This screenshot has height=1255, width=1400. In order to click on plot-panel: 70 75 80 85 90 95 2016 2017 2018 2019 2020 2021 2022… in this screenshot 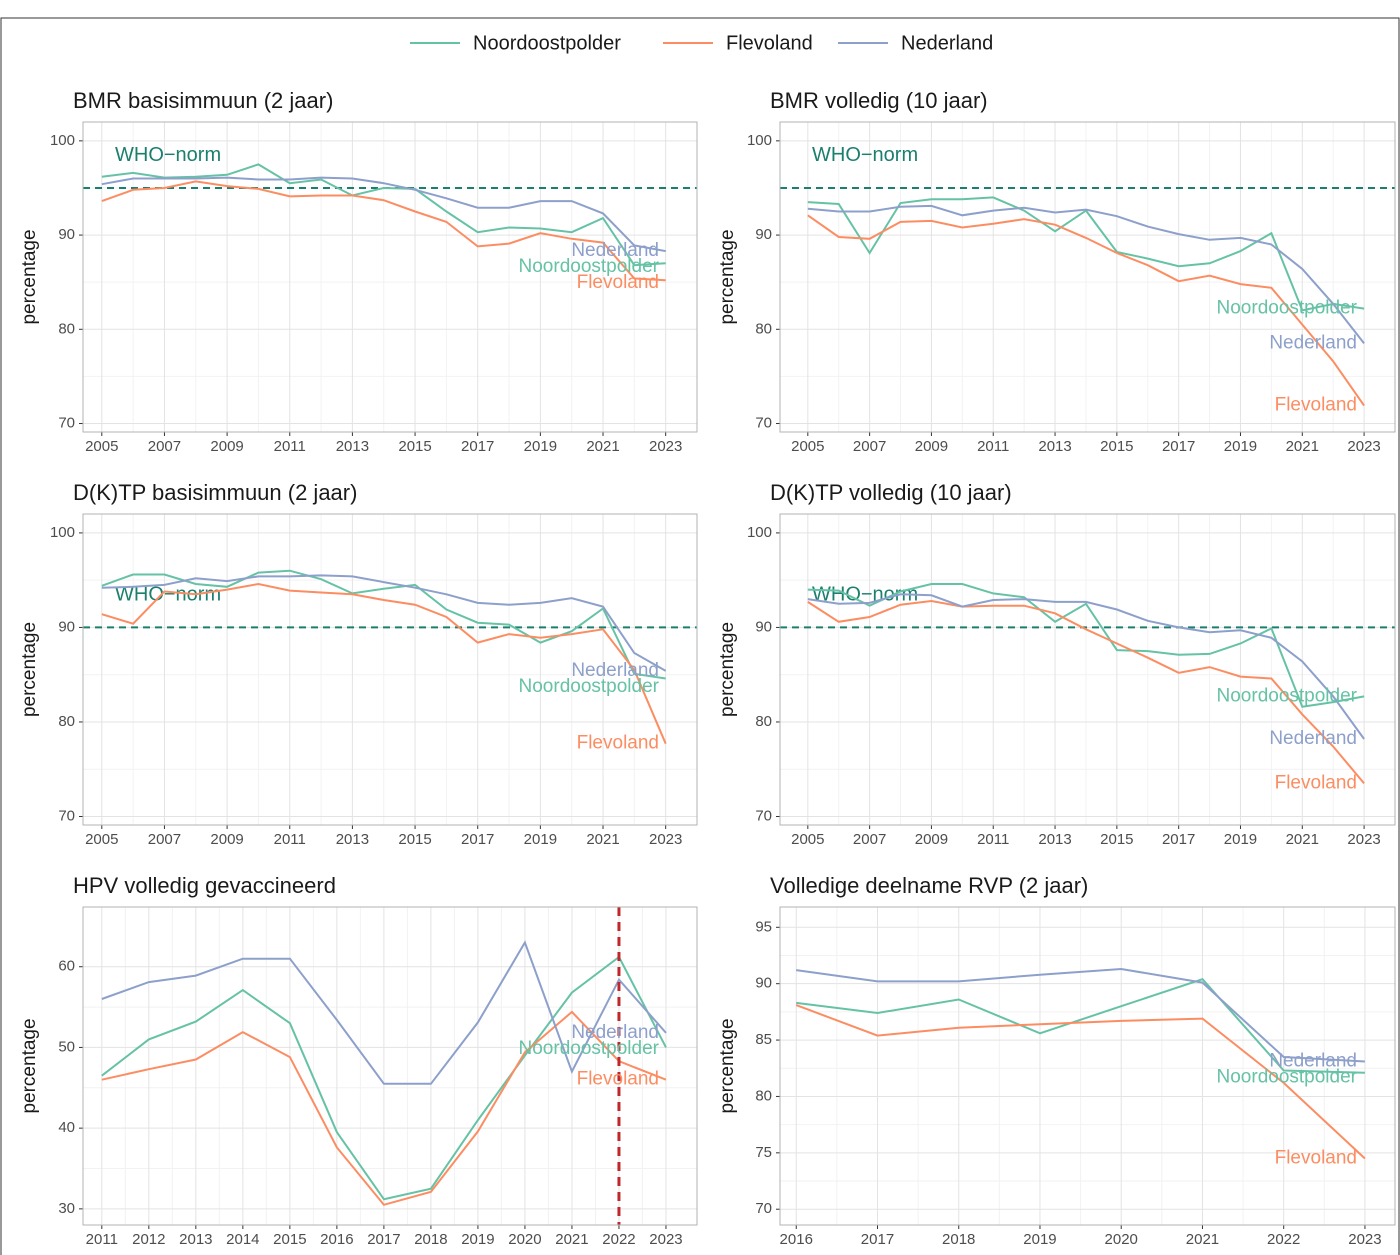, I will do `click(1056, 1060)`.